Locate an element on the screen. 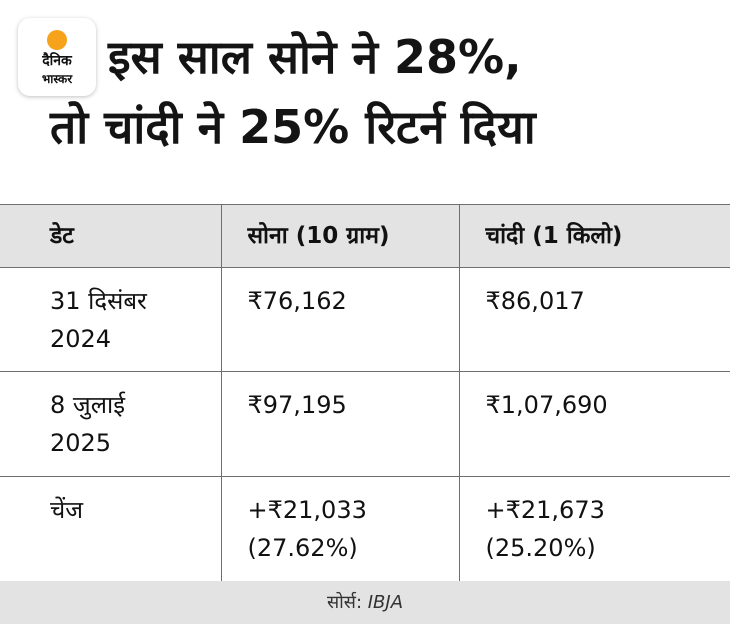  silver-price-cell: ₹1,07,690 is located at coordinates (594, 424).